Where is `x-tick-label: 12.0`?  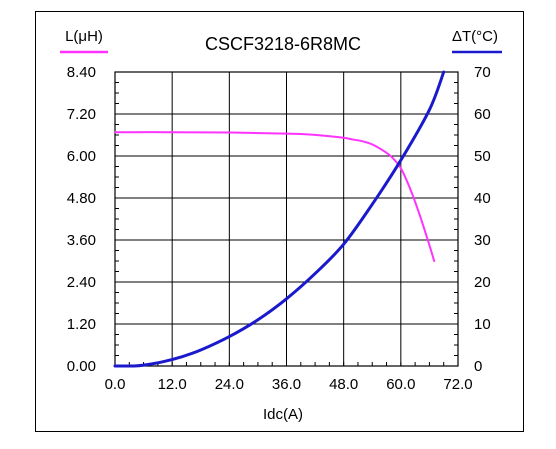 x-tick-label: 12.0 is located at coordinates (172, 384).